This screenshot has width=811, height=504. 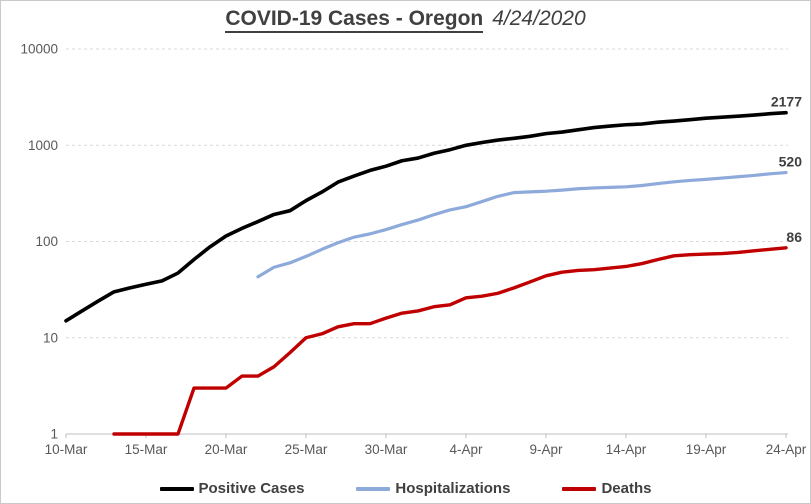 What do you see at coordinates (626, 449) in the screenshot?
I see `x-axis-label: 14-Apr` at bounding box center [626, 449].